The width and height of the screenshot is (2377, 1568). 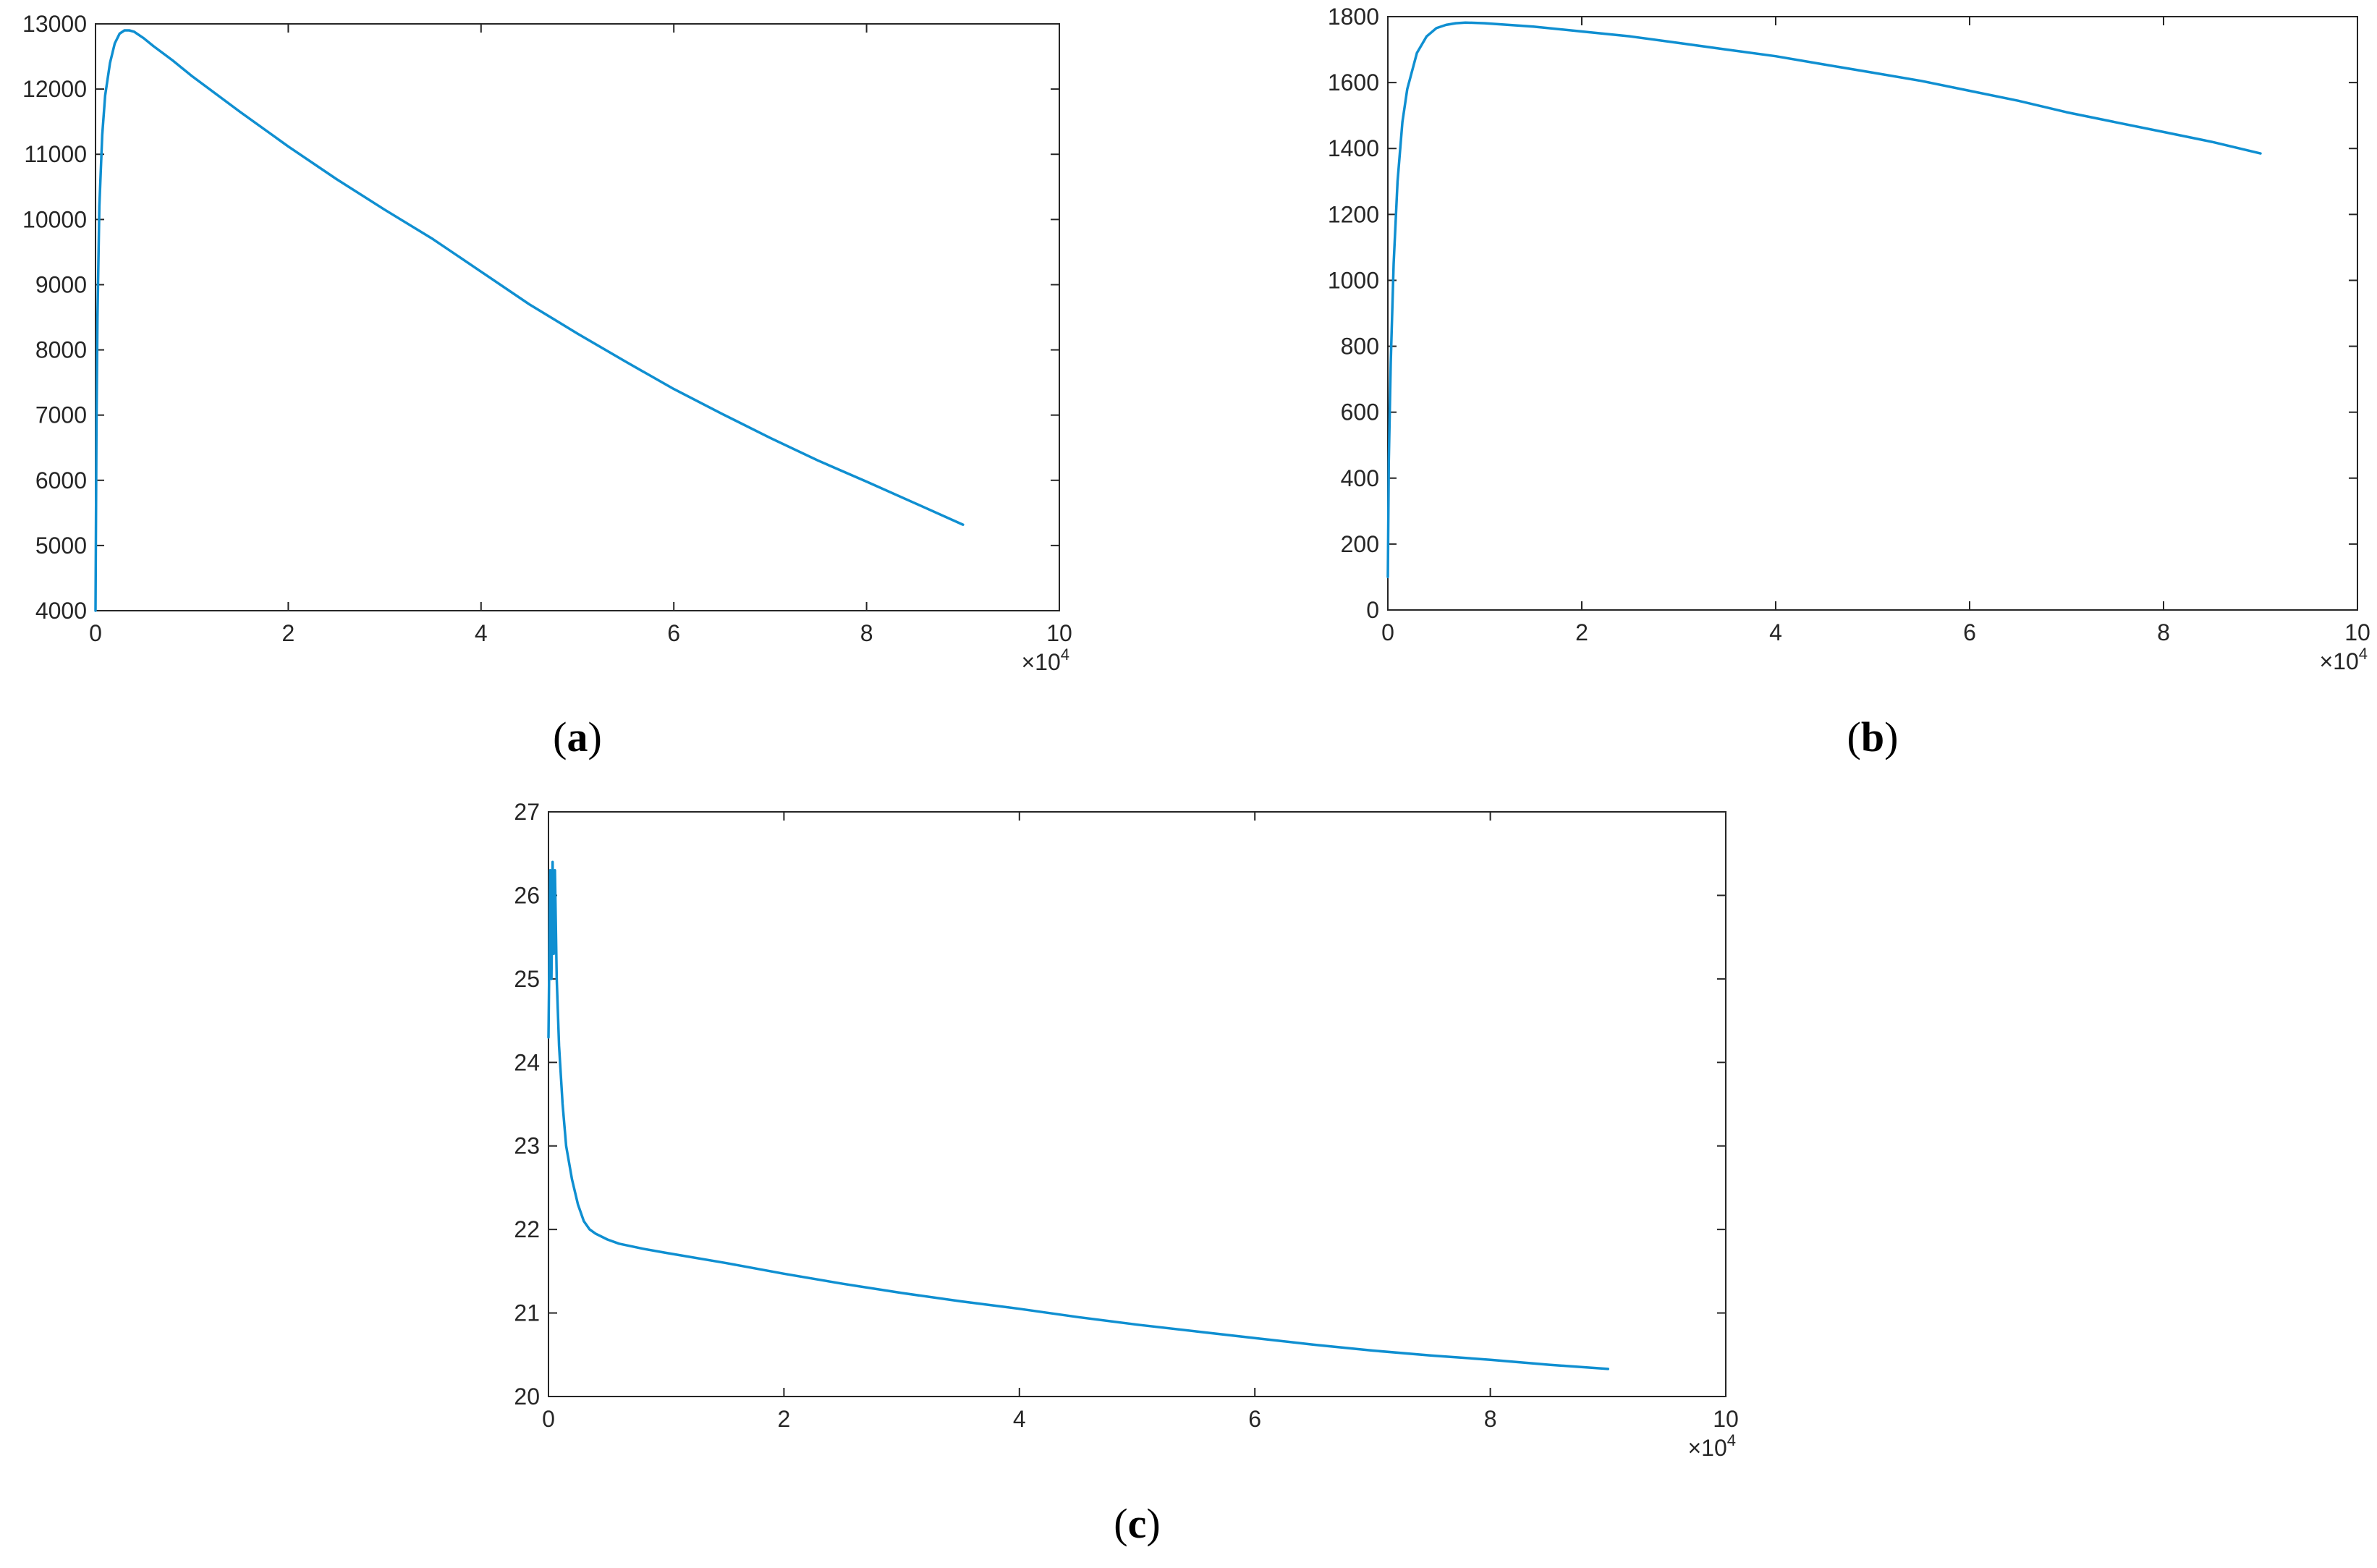 What do you see at coordinates (527, 1396) in the screenshot?
I see `y-tick-label: 20` at bounding box center [527, 1396].